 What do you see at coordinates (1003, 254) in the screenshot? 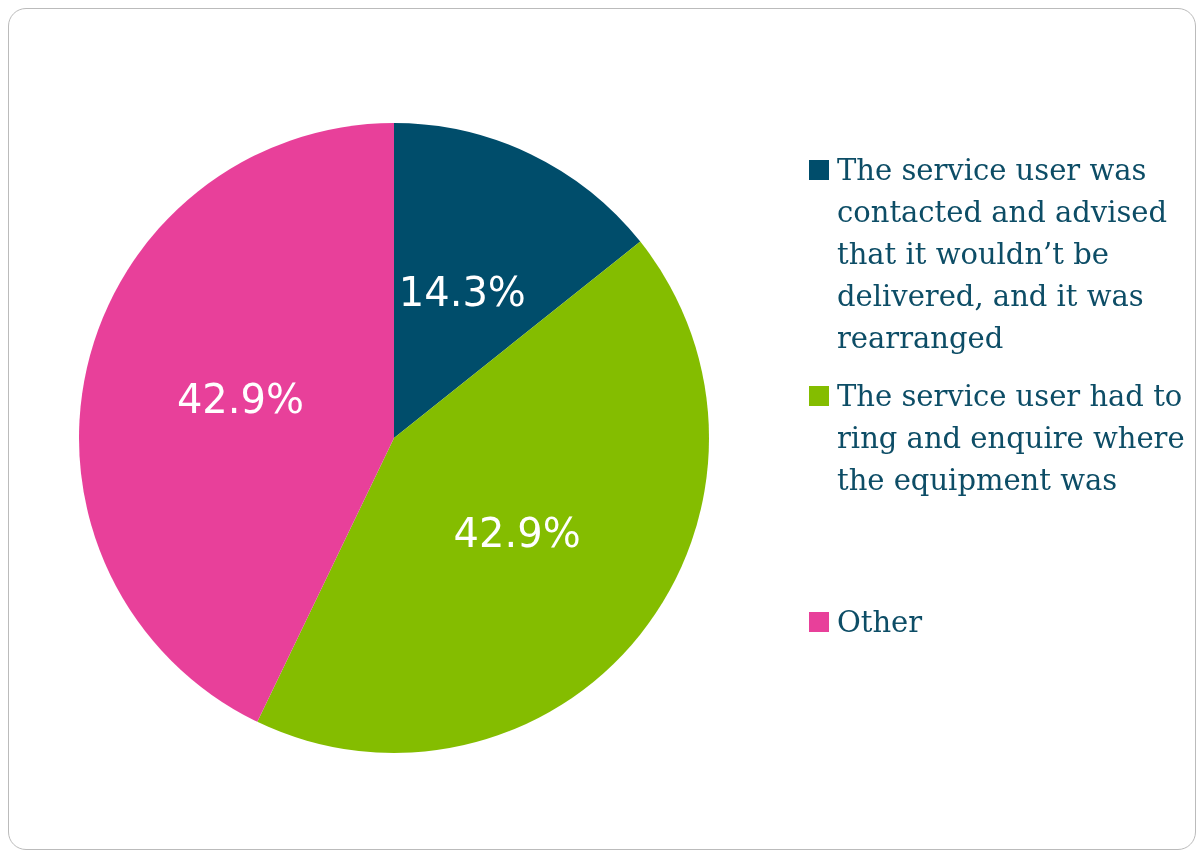
I see `legend-label: The service user was contacted and advised that it wouldn’t be delivered, and it was rearranged` at bounding box center [1003, 254].